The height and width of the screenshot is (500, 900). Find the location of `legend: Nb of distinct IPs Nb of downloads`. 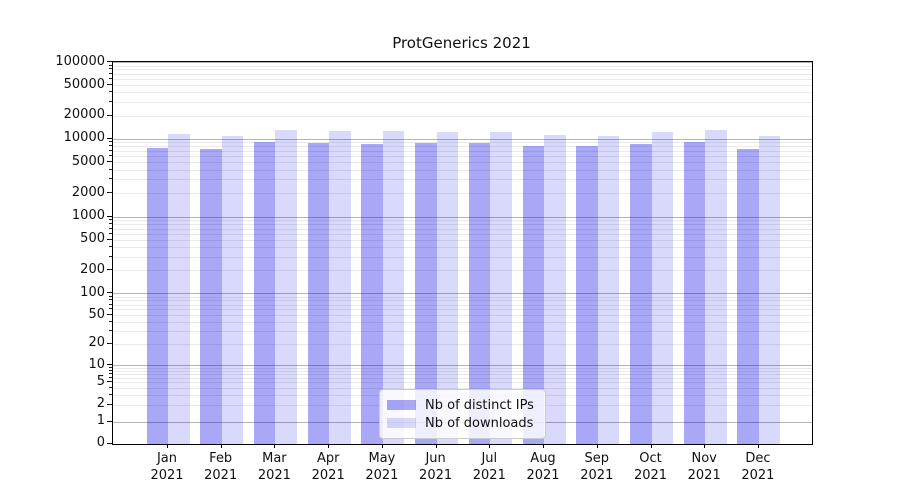

legend: Nb of distinct IPs Nb of downloads is located at coordinates (462, 414).